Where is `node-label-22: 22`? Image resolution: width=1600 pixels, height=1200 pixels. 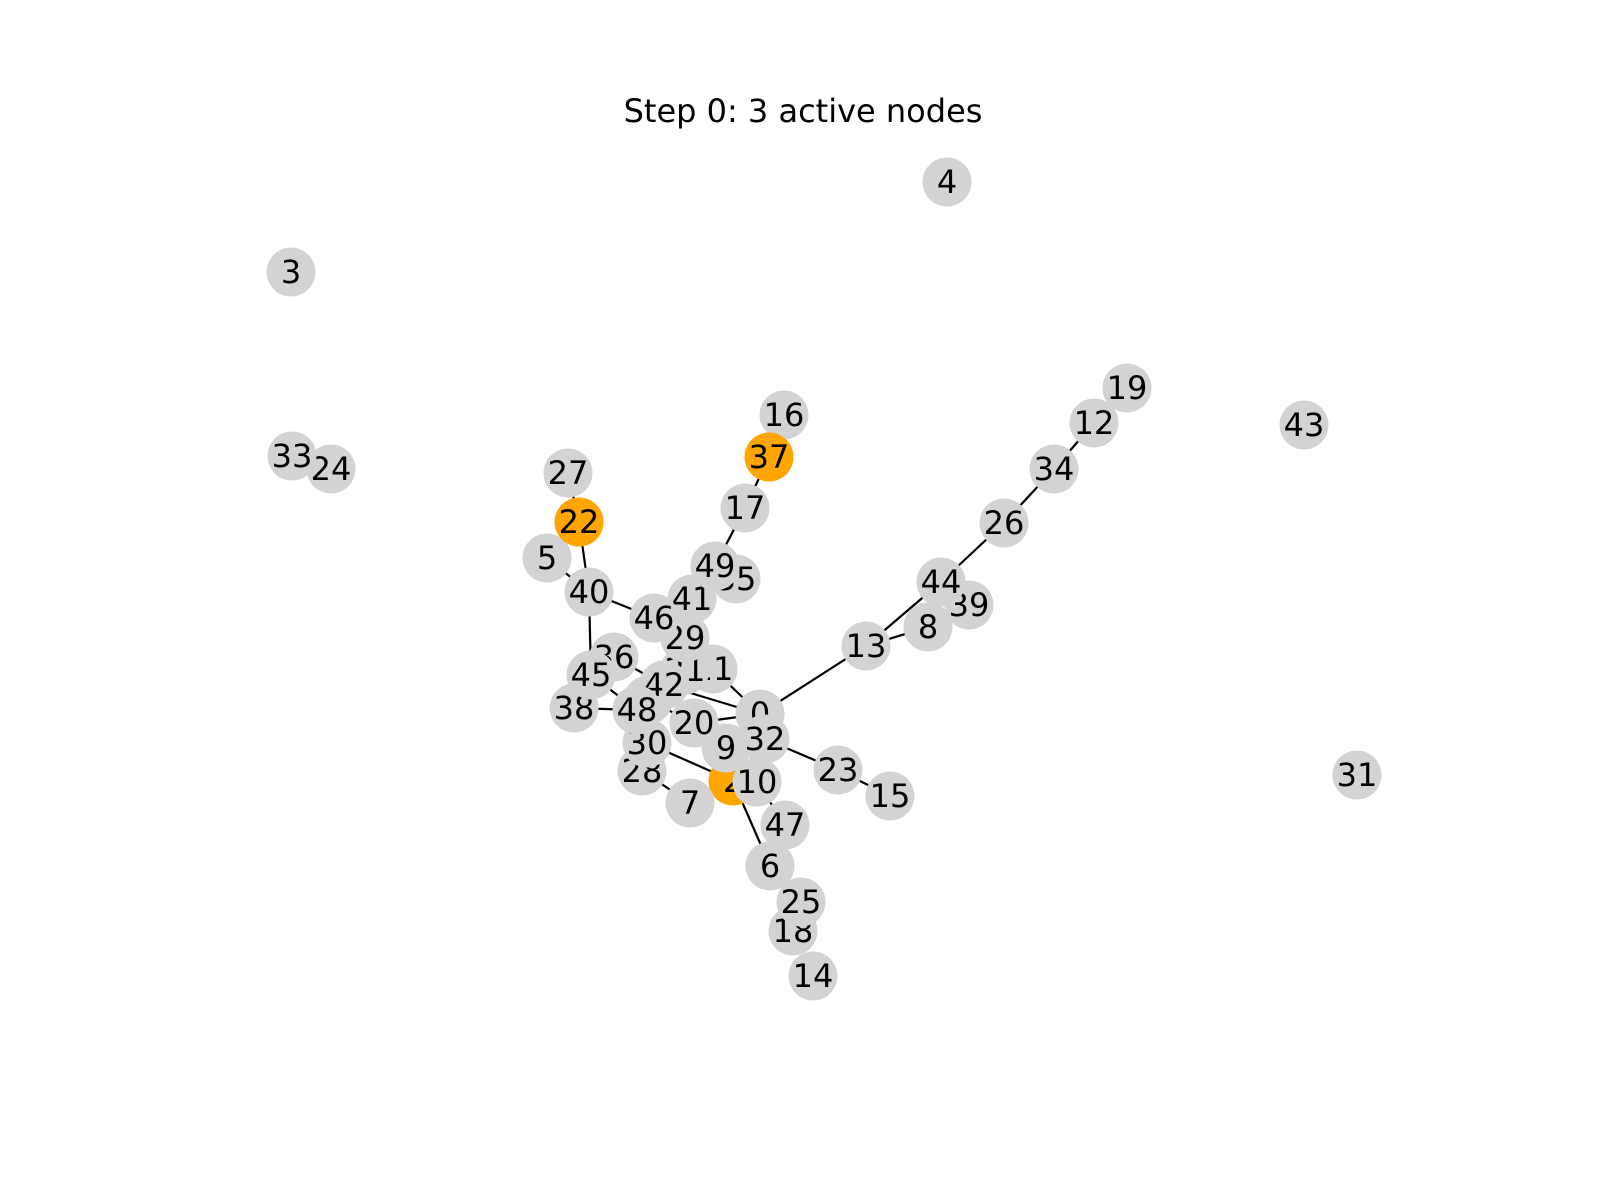
node-label-22: 22 is located at coordinates (579, 522).